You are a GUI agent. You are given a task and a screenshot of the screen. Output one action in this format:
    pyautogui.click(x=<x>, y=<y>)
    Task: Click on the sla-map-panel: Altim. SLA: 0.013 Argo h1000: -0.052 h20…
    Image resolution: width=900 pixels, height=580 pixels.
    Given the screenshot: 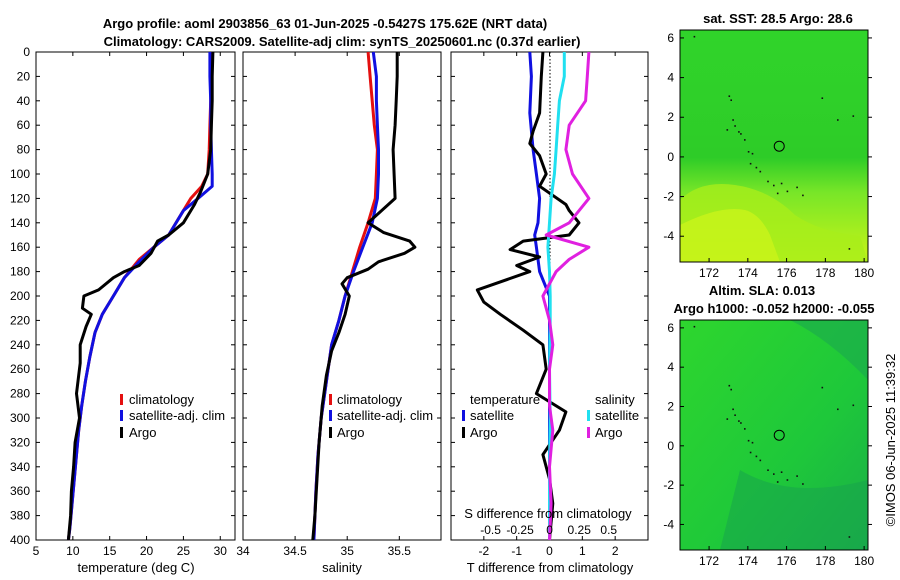 What is the action you would take?
    pyautogui.click(x=768, y=425)
    